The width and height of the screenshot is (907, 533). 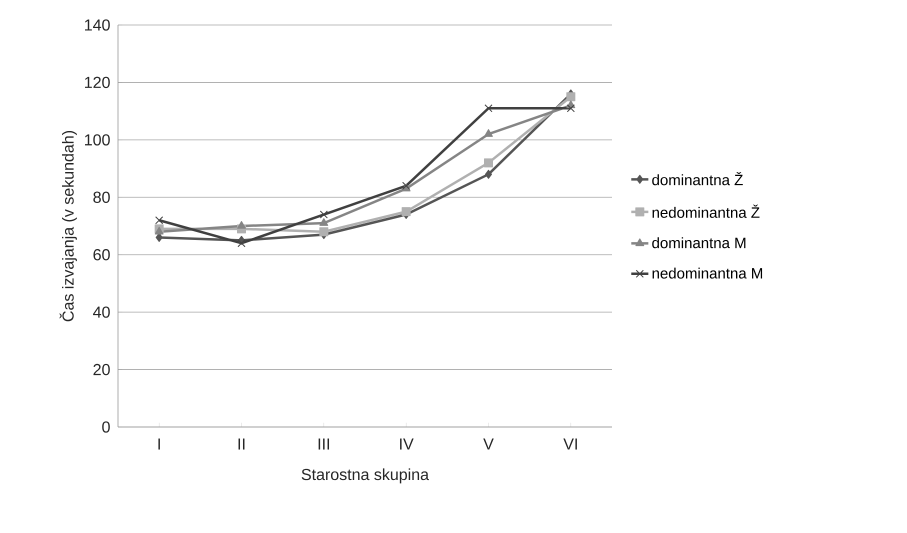 What do you see at coordinates (697, 179) in the screenshot?
I see `legend-label: dominantna Ž` at bounding box center [697, 179].